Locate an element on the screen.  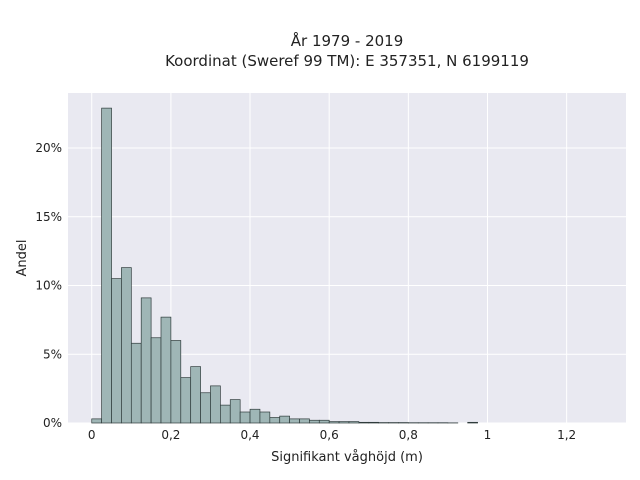
y-tick-label: 5% is located at coordinates (52, 354).